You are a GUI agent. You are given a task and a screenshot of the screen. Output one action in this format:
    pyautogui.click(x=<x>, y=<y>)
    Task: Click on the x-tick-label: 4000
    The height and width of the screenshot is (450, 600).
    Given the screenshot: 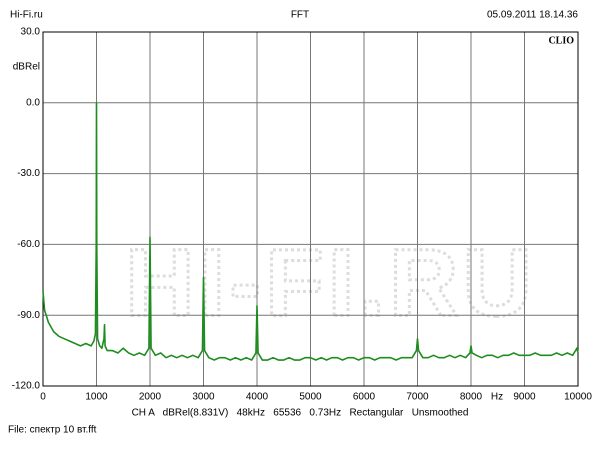 What is the action you would take?
    pyautogui.click(x=257, y=397)
    